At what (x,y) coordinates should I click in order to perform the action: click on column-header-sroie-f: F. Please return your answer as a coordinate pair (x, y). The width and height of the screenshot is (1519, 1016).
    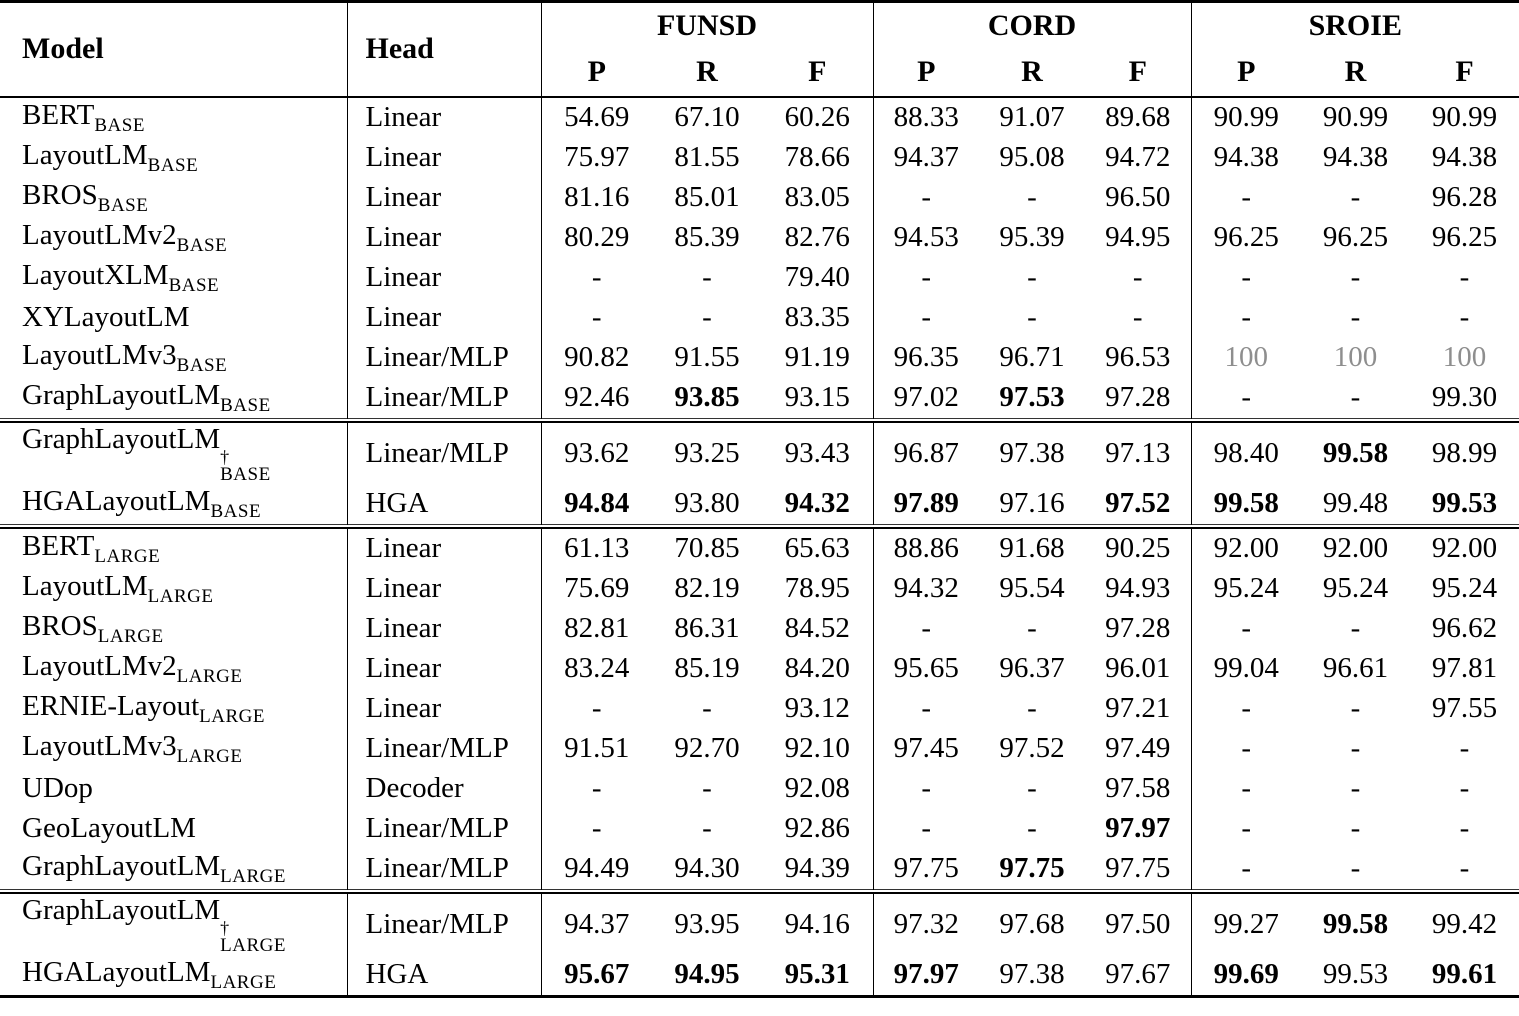
    Looking at the image, I should click on (1464, 73).